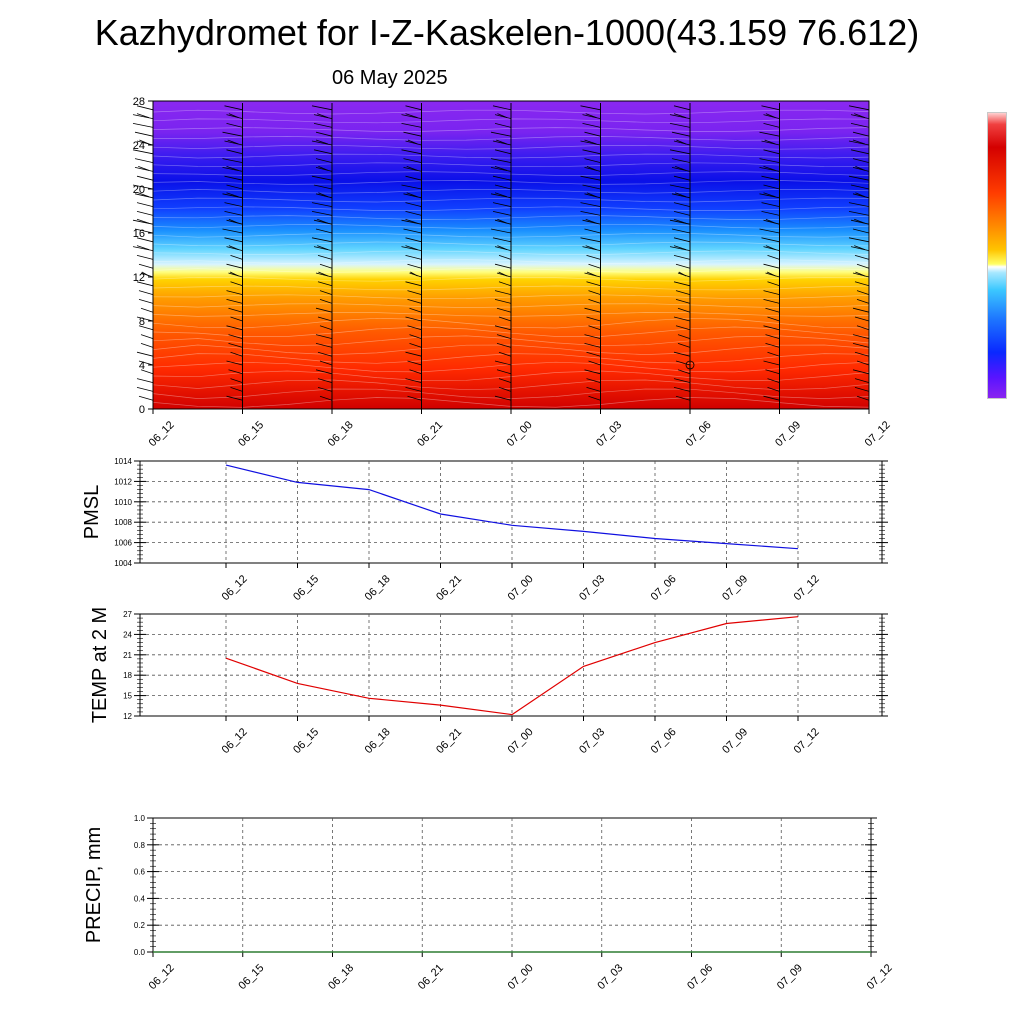  Describe the element at coordinates (127, 696) in the screenshot. I see `ytick-label: 15` at that location.